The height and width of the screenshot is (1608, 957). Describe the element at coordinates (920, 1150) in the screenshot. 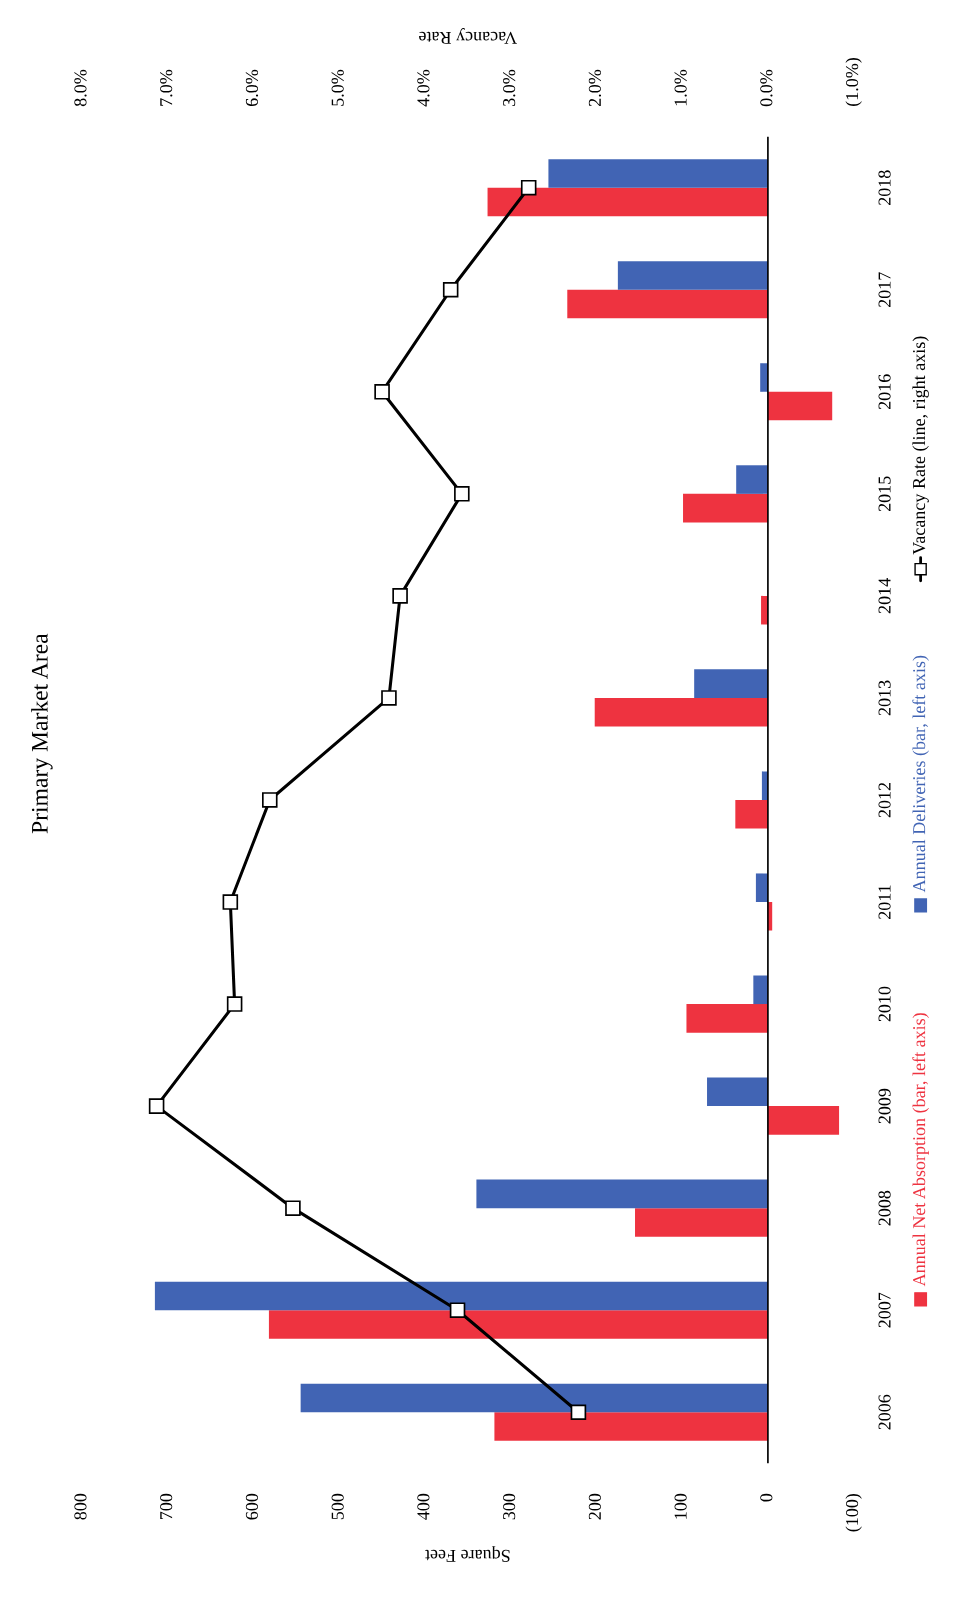

I see `text: Annual Net Absorption (bar, left axis)` at that location.